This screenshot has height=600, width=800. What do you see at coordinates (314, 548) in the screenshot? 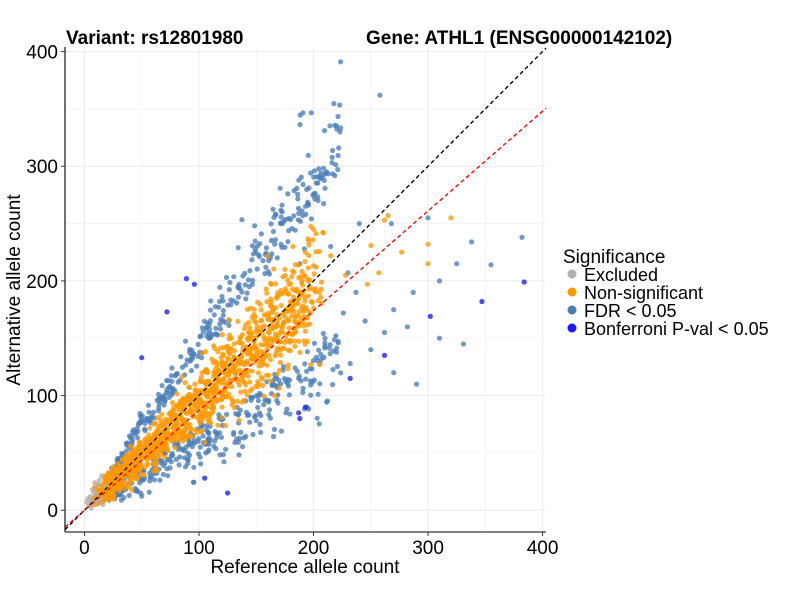
I see `x-tick-label: 200` at bounding box center [314, 548].